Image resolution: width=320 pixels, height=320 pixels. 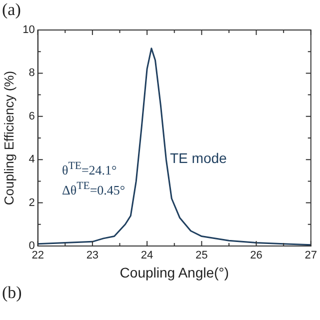 What do you see at coordinates (89, 169) in the screenshot?
I see `annotation: θ$^{TE}$=24.1°` at bounding box center [89, 169].